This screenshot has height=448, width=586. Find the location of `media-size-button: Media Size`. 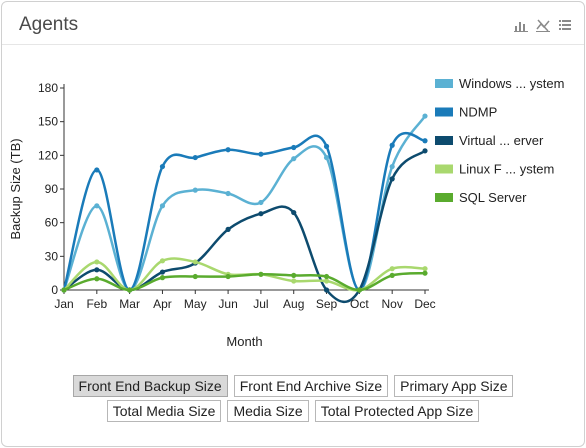

media-size-button: Media Size is located at coordinates (268, 411).